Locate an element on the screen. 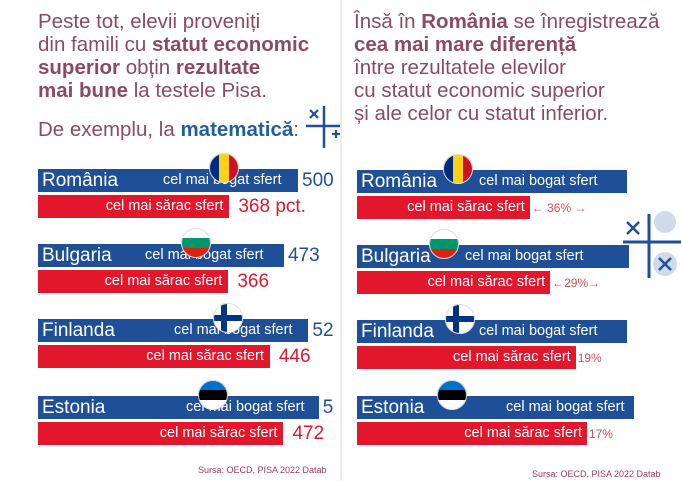 The width and height of the screenshot is (682, 481). difference-label-finlanda: 19% is located at coordinates (589, 358).